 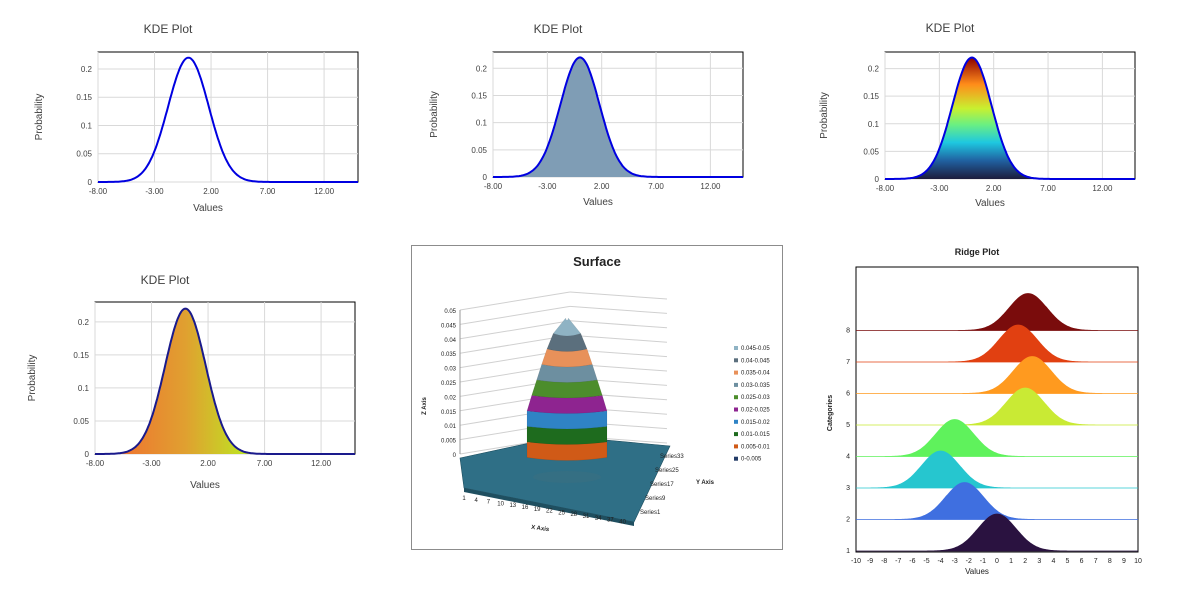 What do you see at coordinates (912, 561) in the screenshot?
I see `x-tick-label: -6` at bounding box center [912, 561].